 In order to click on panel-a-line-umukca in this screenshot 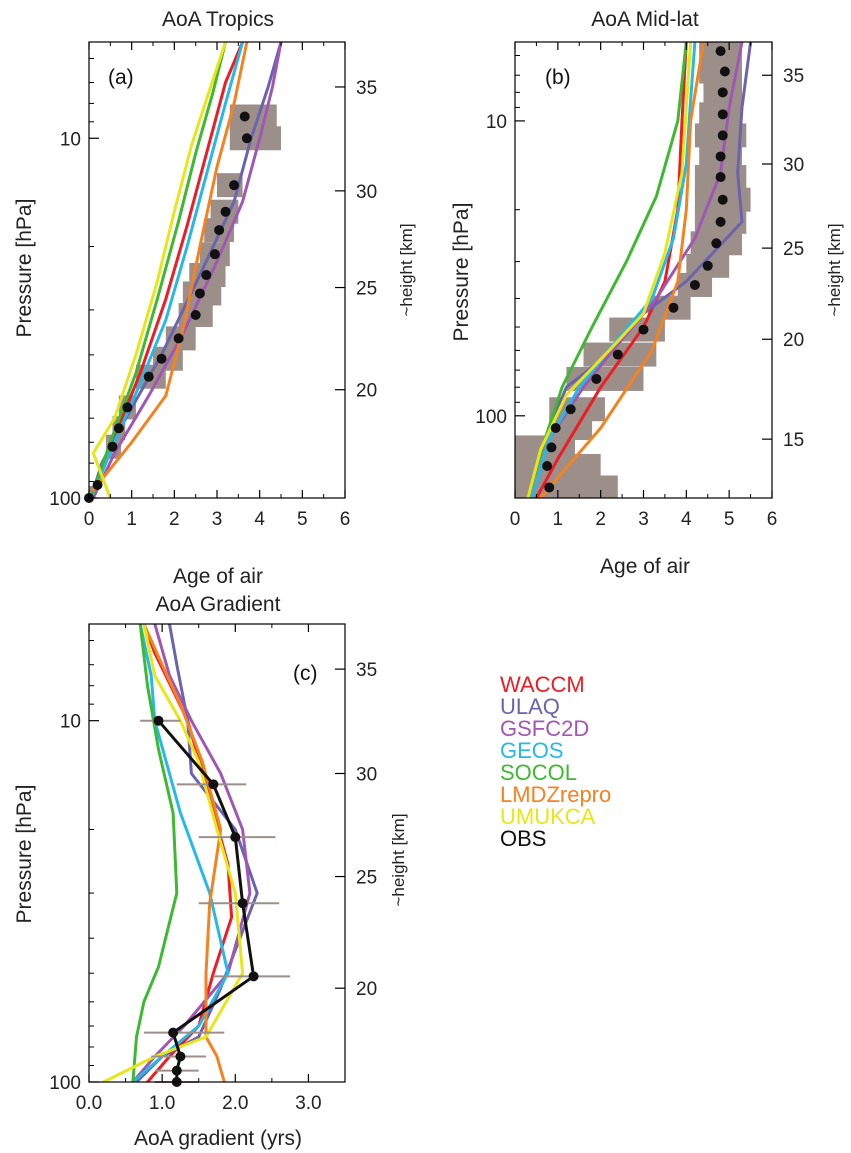, I will do `click(159, 270)`.